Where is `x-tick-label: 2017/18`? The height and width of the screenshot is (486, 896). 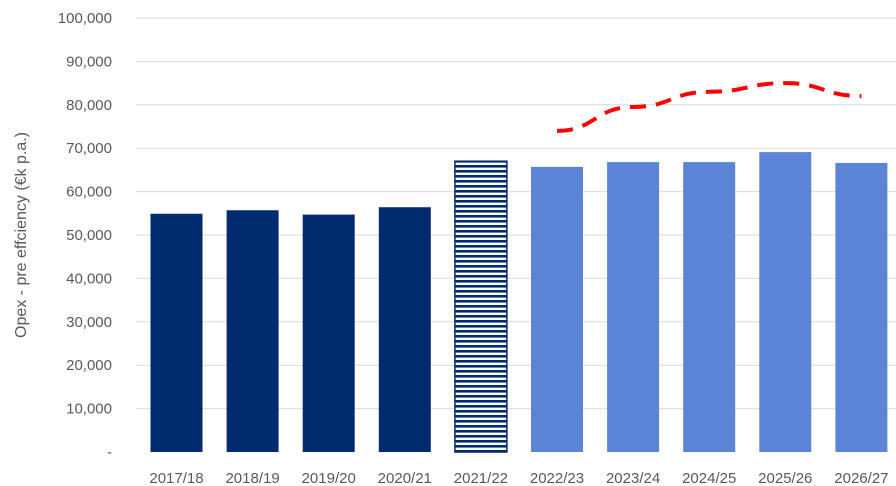 x-tick-label: 2017/18 is located at coordinates (176, 478).